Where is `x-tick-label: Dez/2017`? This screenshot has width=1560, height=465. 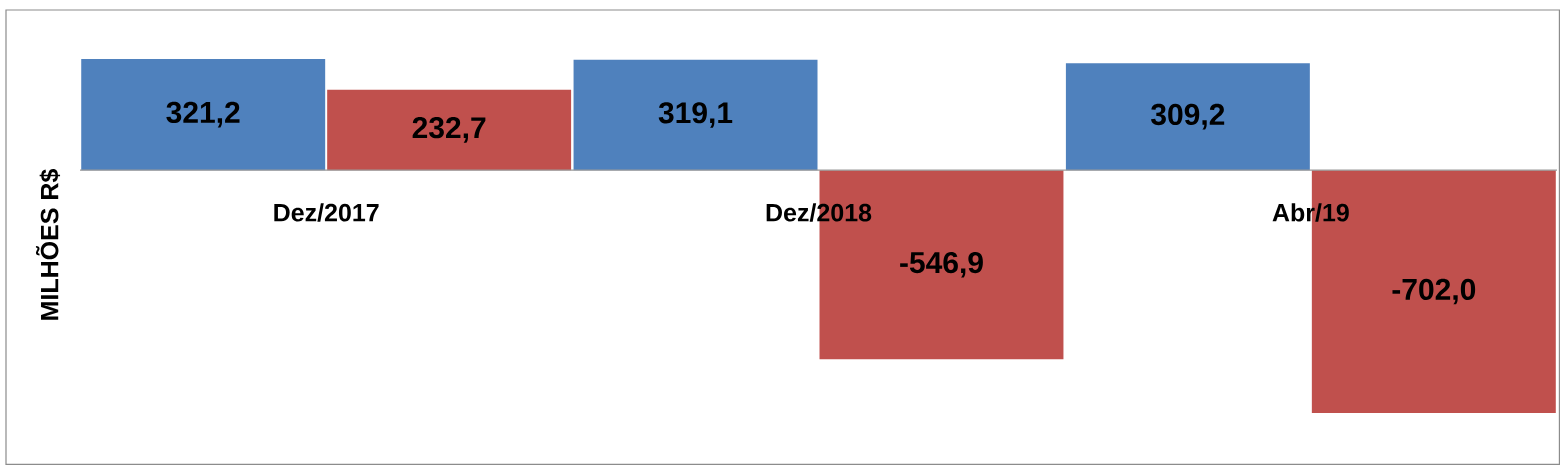 x-tick-label: Dez/2017 is located at coordinates (326, 212).